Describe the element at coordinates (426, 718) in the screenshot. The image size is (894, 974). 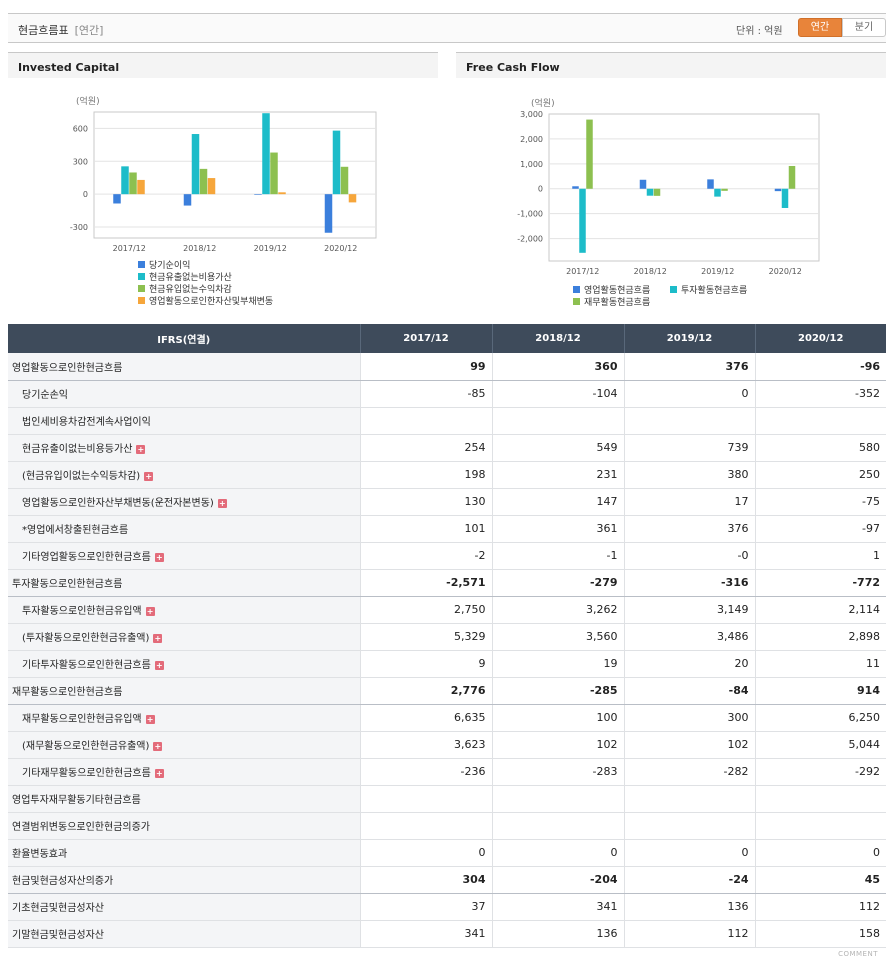
I see `value-cell: 6,635` at that location.